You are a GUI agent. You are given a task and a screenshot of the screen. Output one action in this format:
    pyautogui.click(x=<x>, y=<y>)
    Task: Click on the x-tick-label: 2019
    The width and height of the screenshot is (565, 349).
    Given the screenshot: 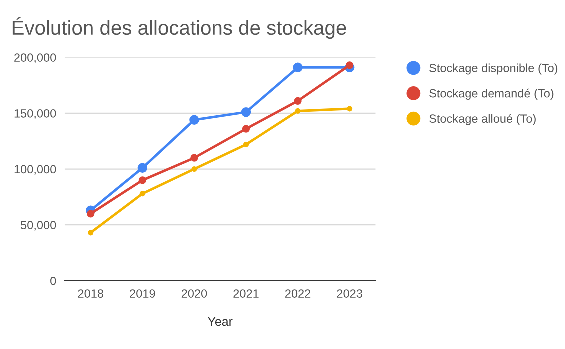 What is the action you would take?
    pyautogui.click(x=143, y=294)
    